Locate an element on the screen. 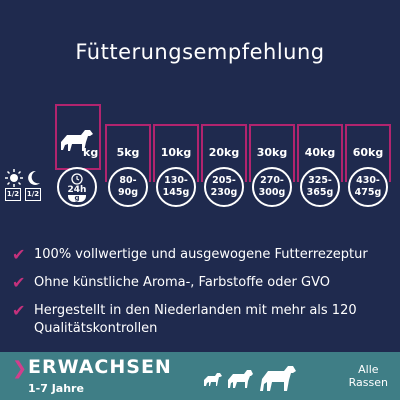 Image resolution: width=400 pixels, height=400 pixels. daily-ration-circle: 24h g is located at coordinates (77, 187).